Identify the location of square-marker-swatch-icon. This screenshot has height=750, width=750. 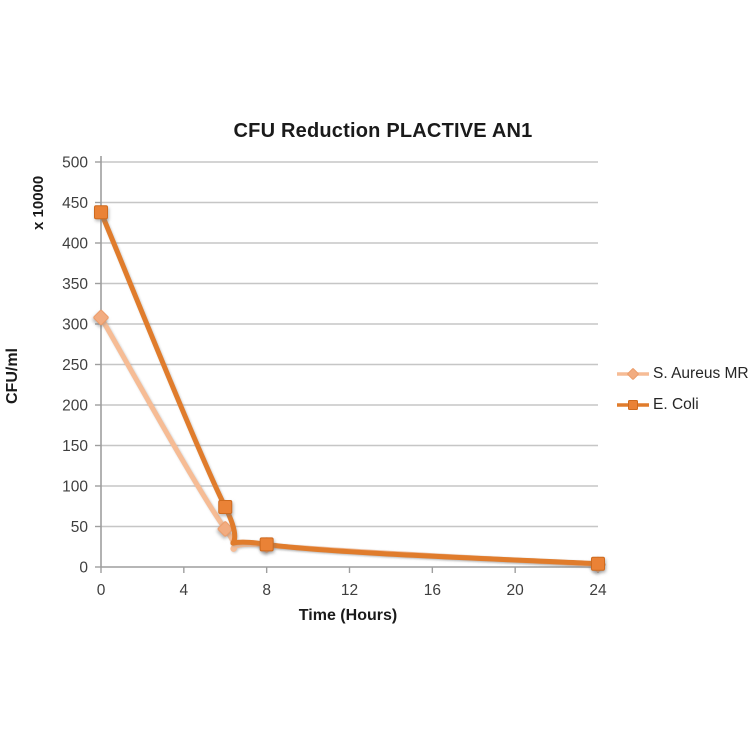
(633, 405).